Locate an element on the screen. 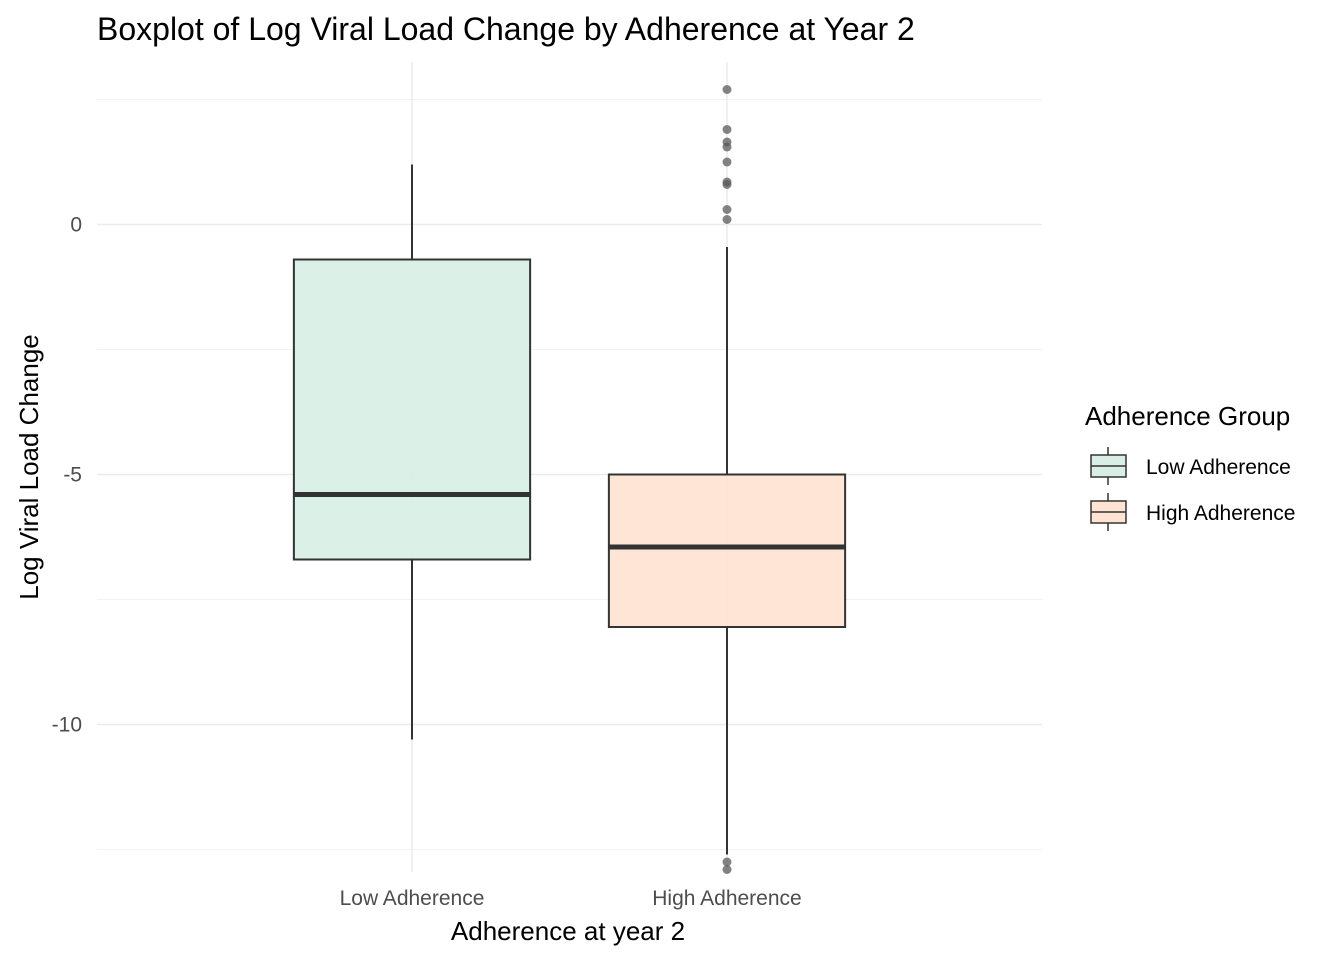 This screenshot has height=960, width=1344. x-tick-label: Low Adherence is located at coordinates (412, 898).